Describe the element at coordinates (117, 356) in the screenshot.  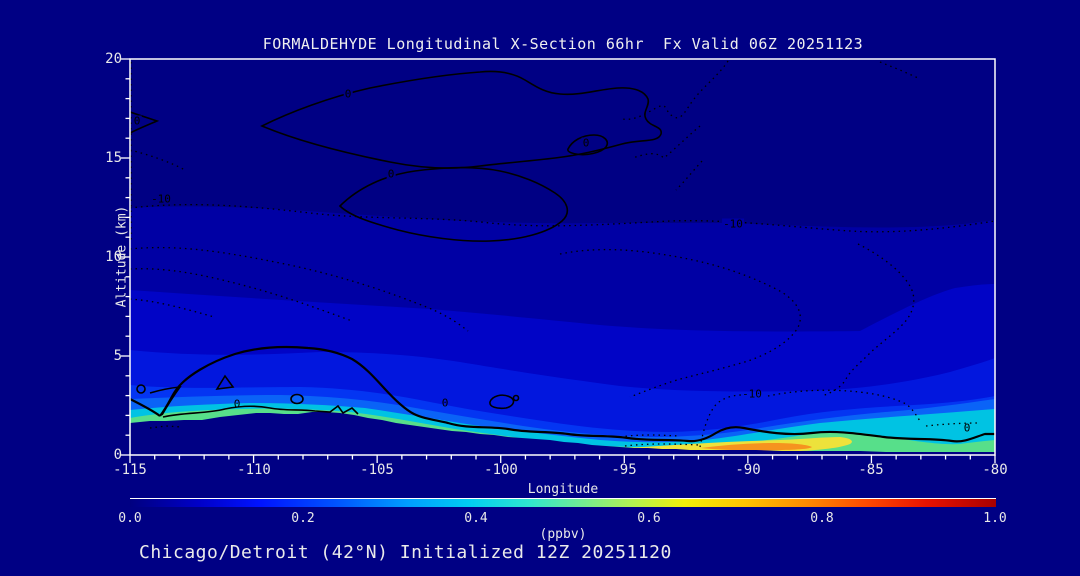
I see `y-tick-label: 5` at that location.